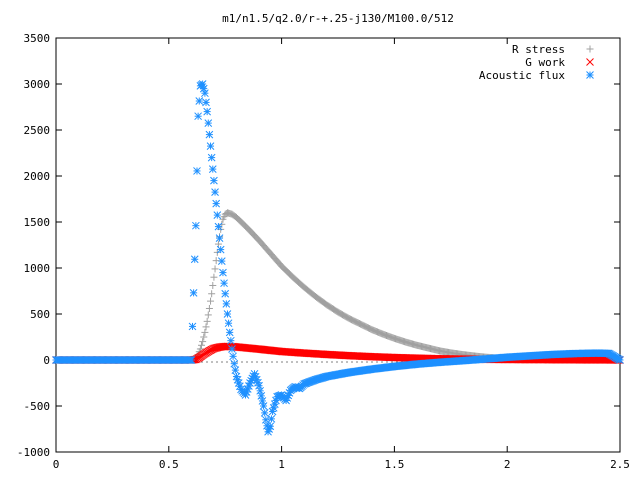 The image size is (640, 480). Describe the element at coordinates (394, 464) in the screenshot. I see `x-tick-label: 1.5` at that location.